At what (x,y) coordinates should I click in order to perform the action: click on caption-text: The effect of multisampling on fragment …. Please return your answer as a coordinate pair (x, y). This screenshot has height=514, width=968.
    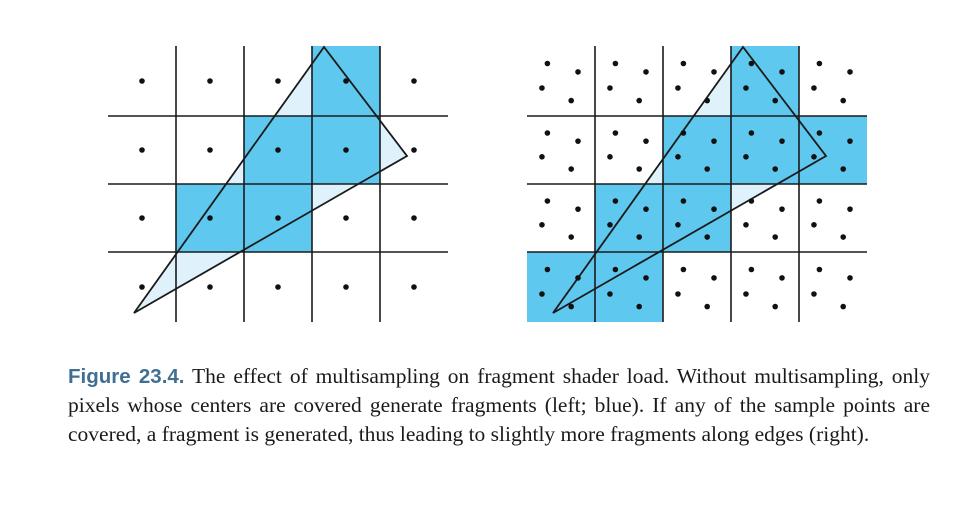
    Looking at the image, I should click on (499, 405).